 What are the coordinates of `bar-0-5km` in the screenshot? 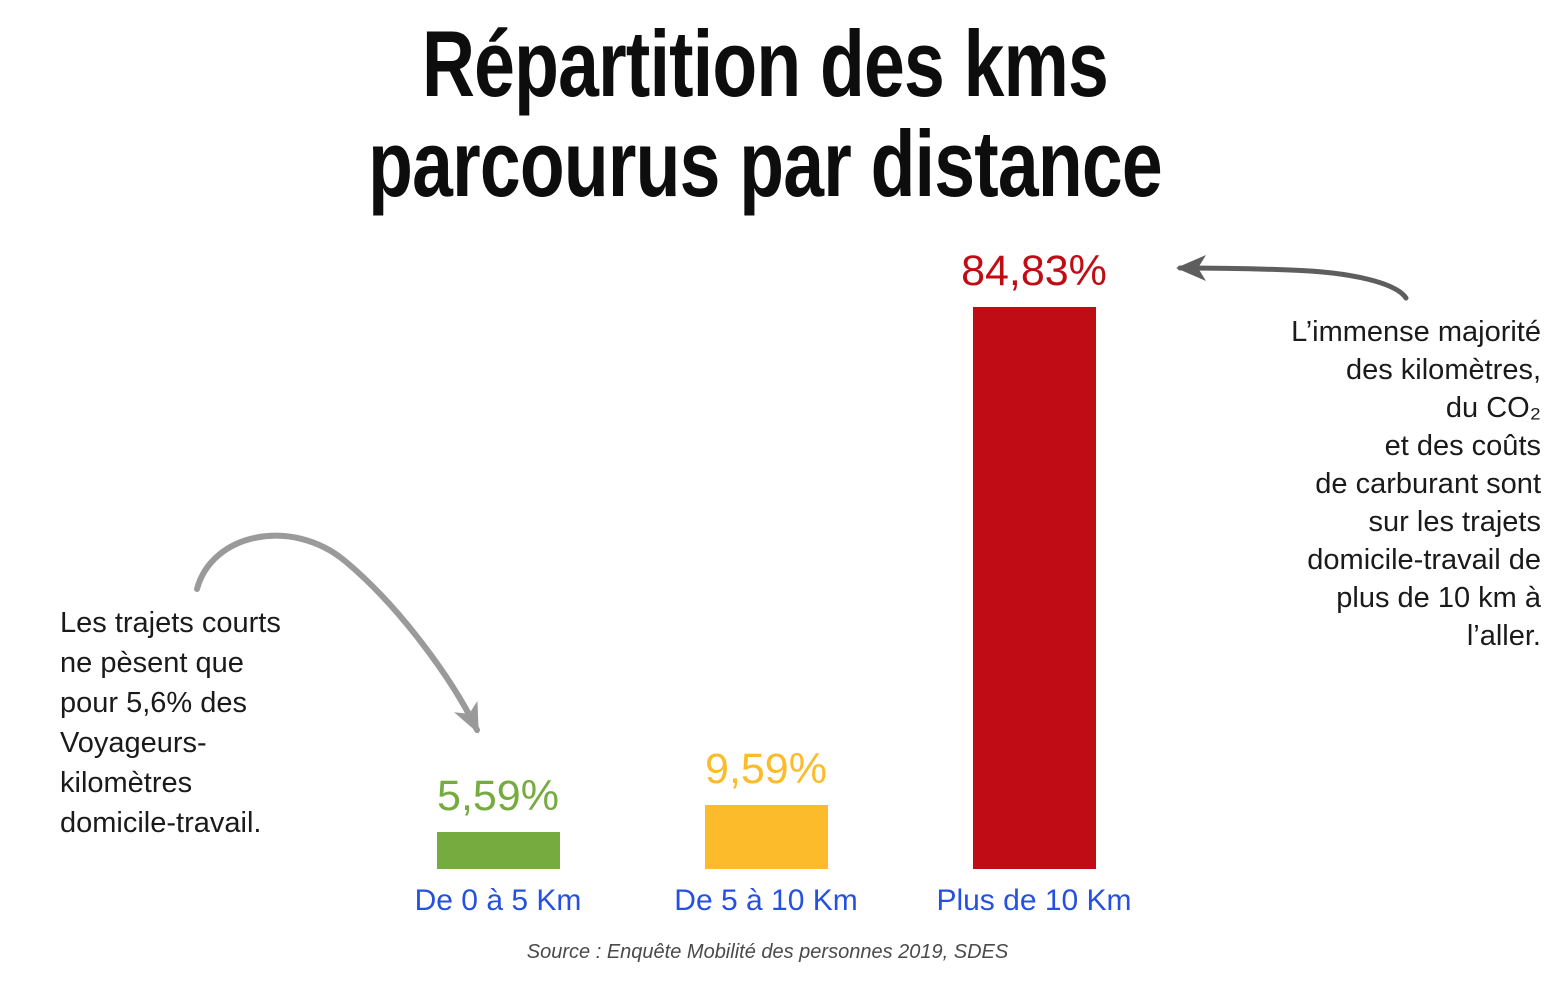 It's located at (498, 850).